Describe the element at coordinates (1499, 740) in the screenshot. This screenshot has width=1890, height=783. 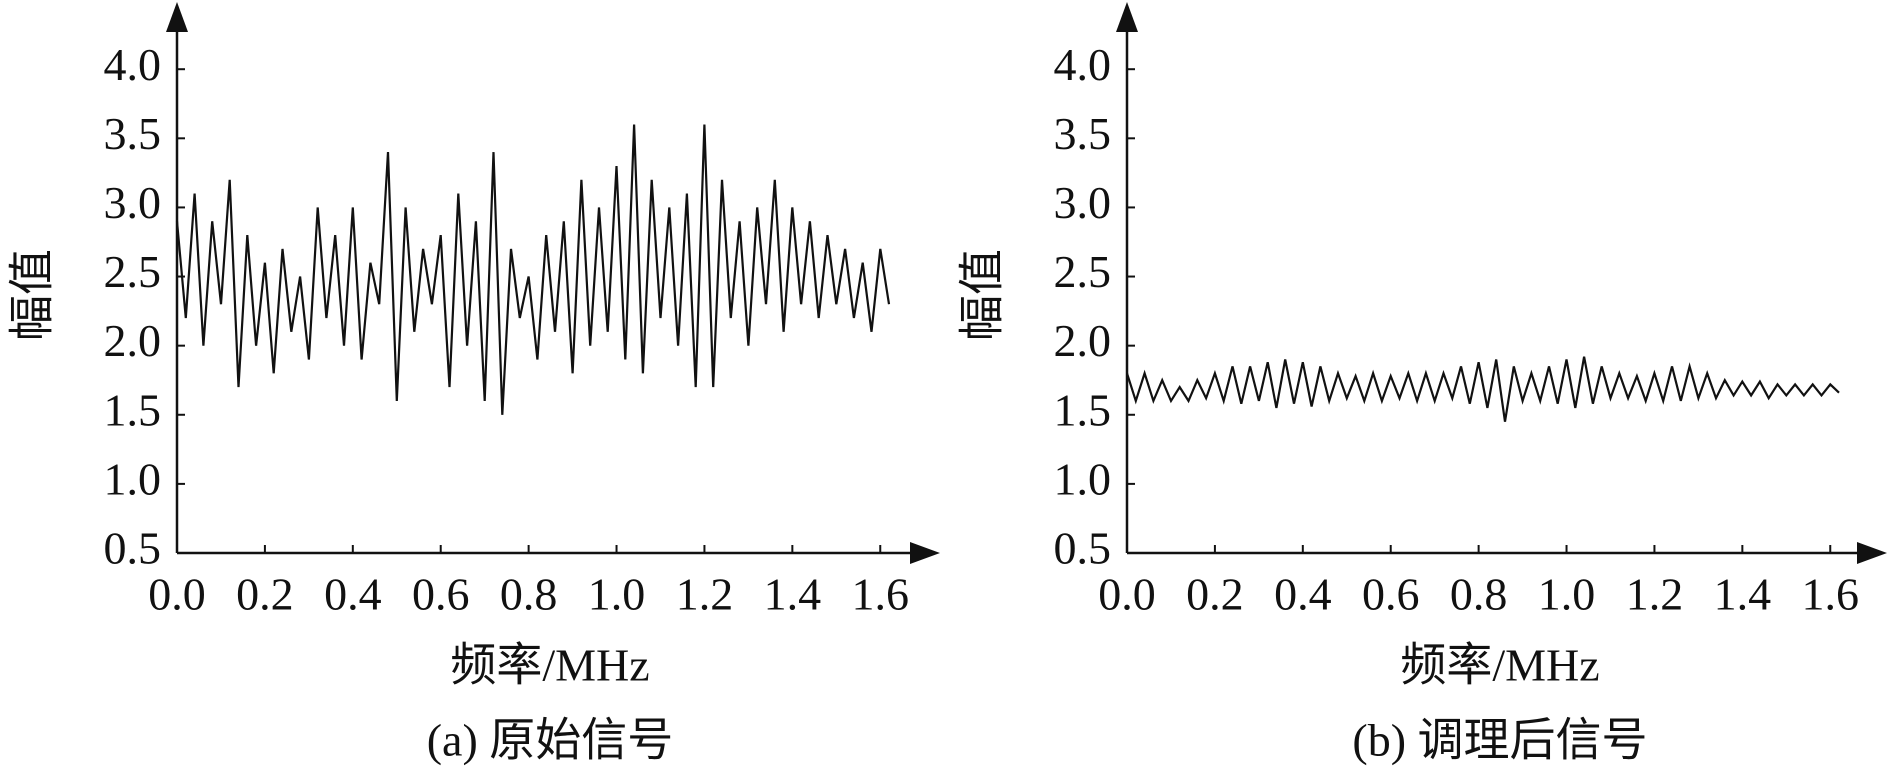
I see `caption: (b) 调理后信号` at that location.